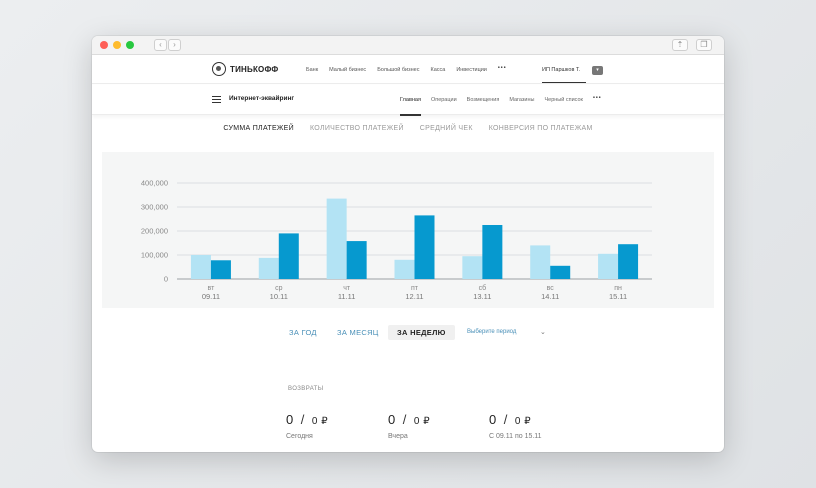 The image size is (816, 488). What do you see at coordinates (564, 75) in the screenshot?
I see `account-name: ИП Паршков Т.` at bounding box center [564, 75].